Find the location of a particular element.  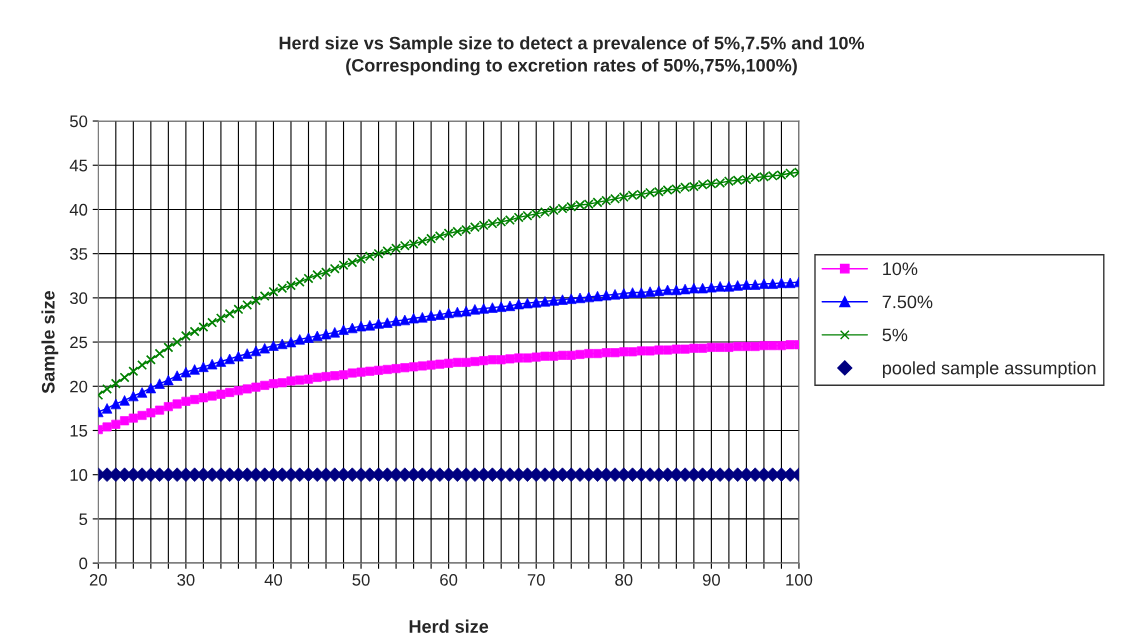

y-tick-label: 40 is located at coordinates (78, 209).